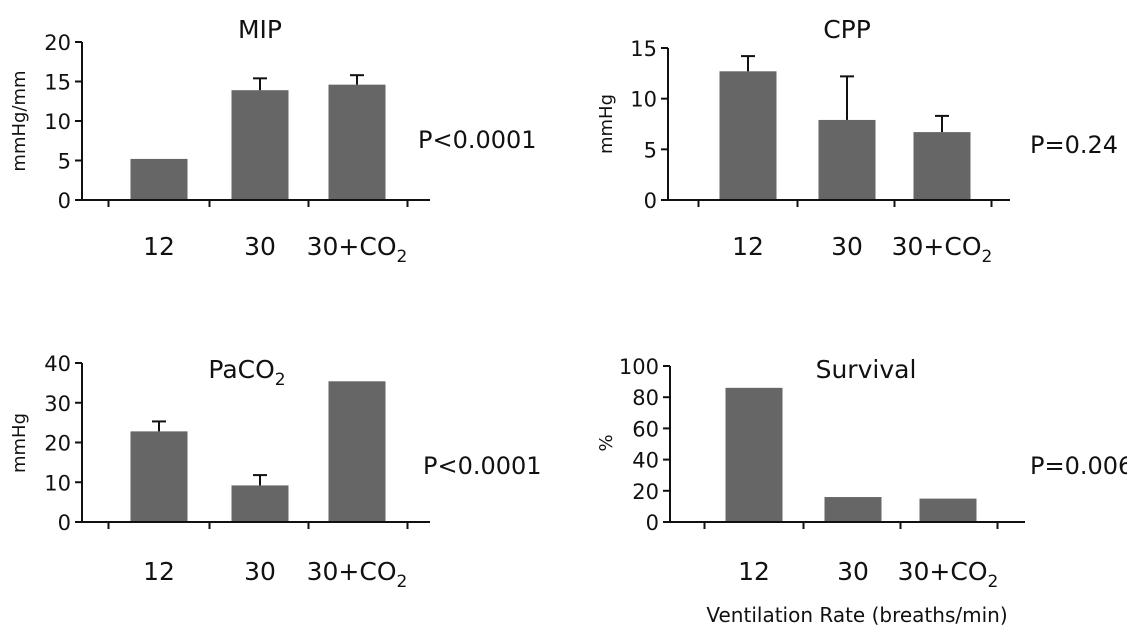  What do you see at coordinates (866, 369) in the screenshot?
I see `chart-title: Survival` at bounding box center [866, 369].